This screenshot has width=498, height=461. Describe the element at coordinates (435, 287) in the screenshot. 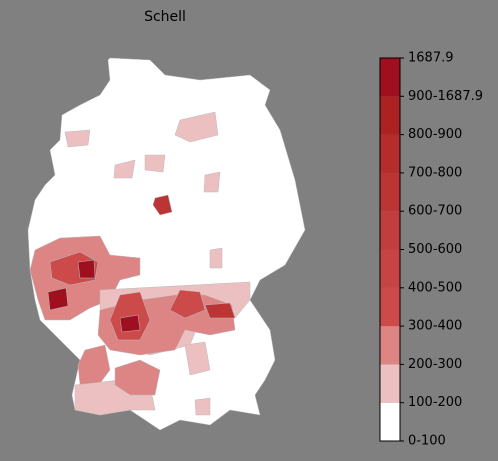

I see `colorbar-label: 400-500` at that location.